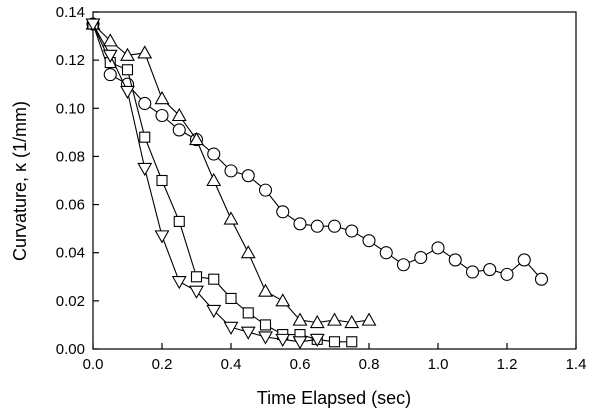 This screenshot has height=410, width=594. What do you see at coordinates (70, 60) in the screenshot?
I see `y-tick-label: 0.12` at bounding box center [70, 60].